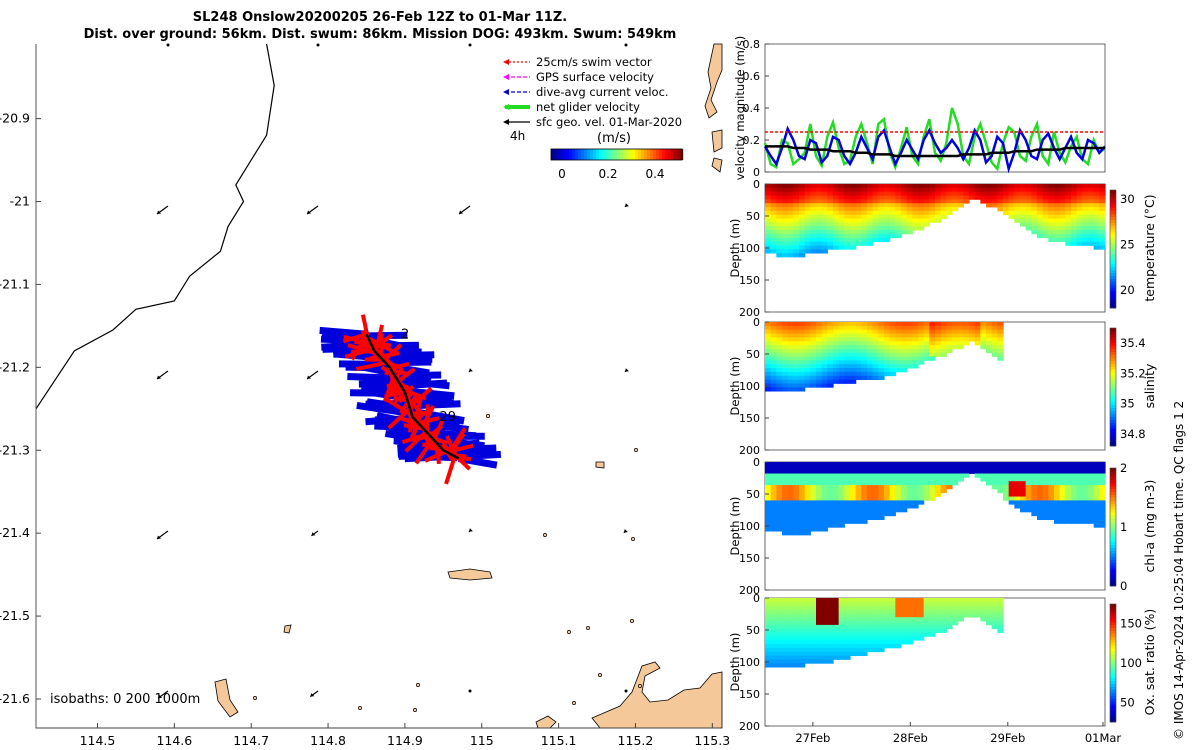 The image size is (1200, 750). I want to click on geo-vector-head, so click(626, 205).